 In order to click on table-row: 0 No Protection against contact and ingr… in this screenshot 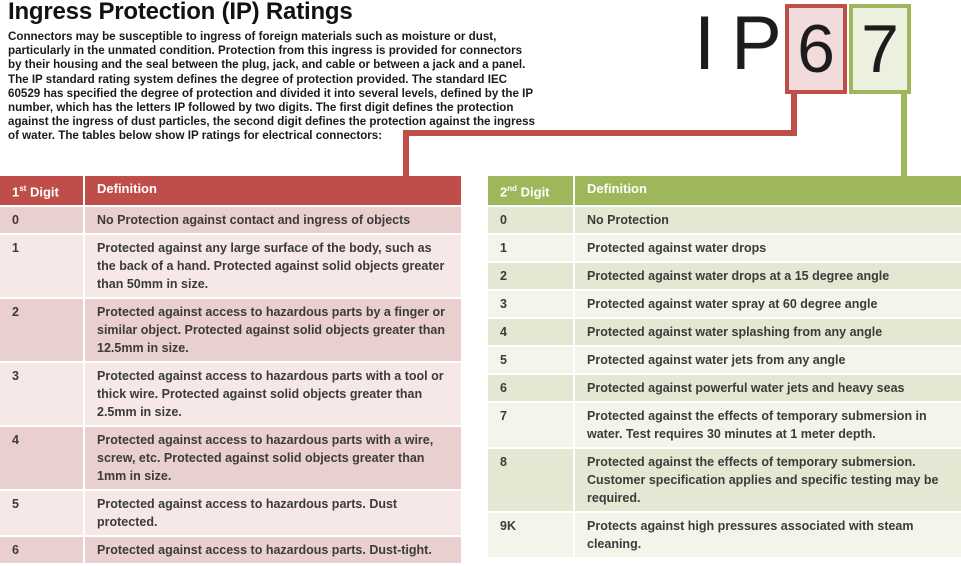, I will do `click(230, 220)`.